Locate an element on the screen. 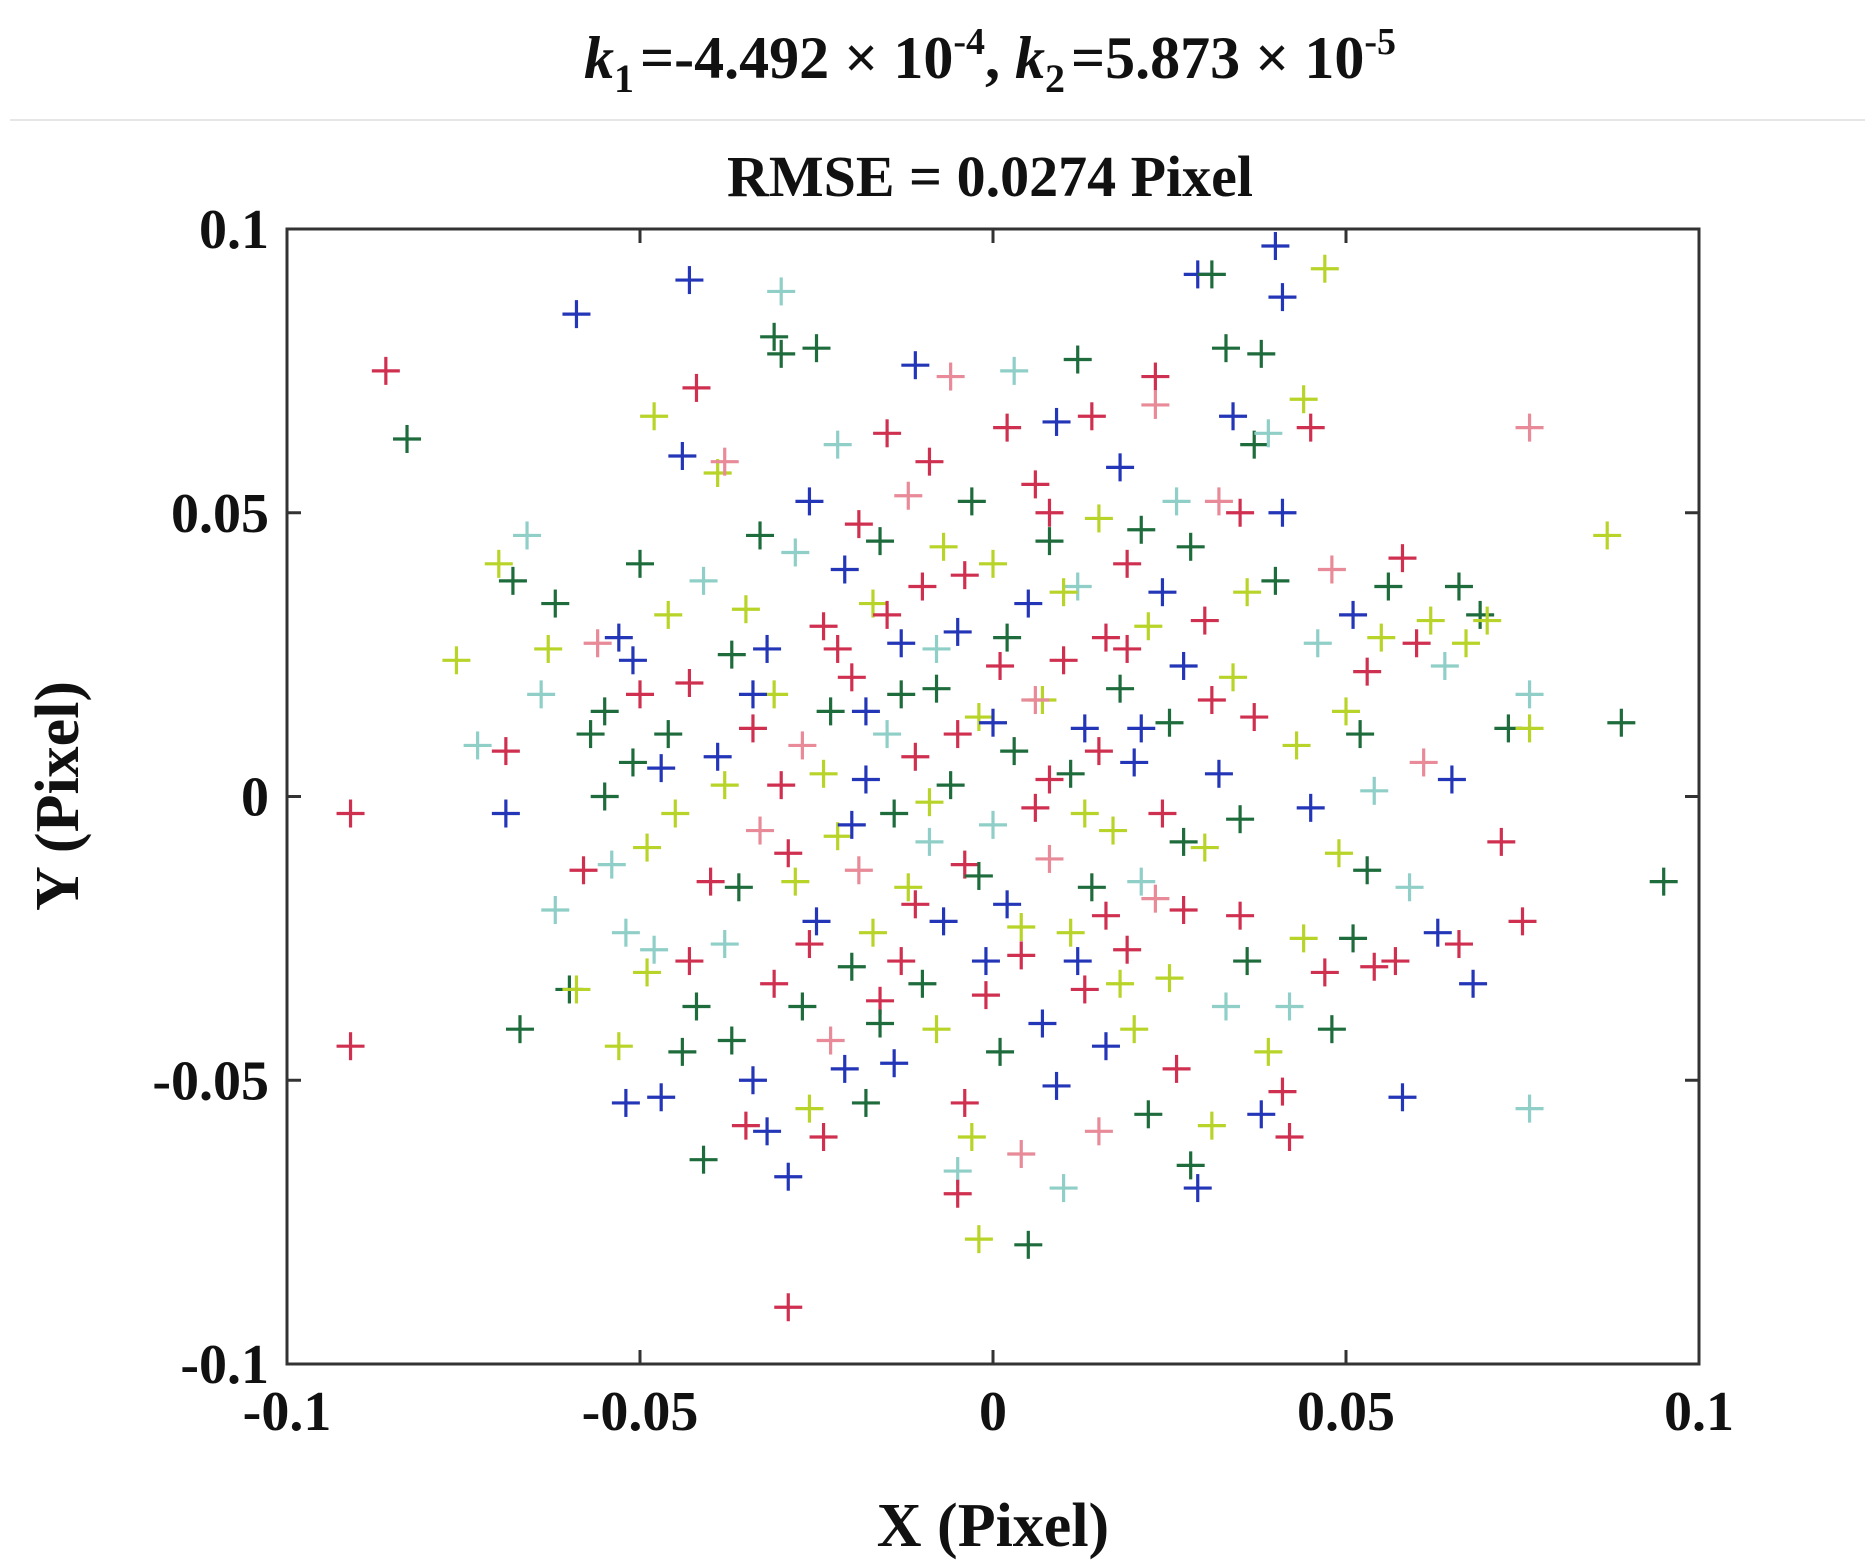  title-k1-symbol: k is located at coordinates (599, 58).